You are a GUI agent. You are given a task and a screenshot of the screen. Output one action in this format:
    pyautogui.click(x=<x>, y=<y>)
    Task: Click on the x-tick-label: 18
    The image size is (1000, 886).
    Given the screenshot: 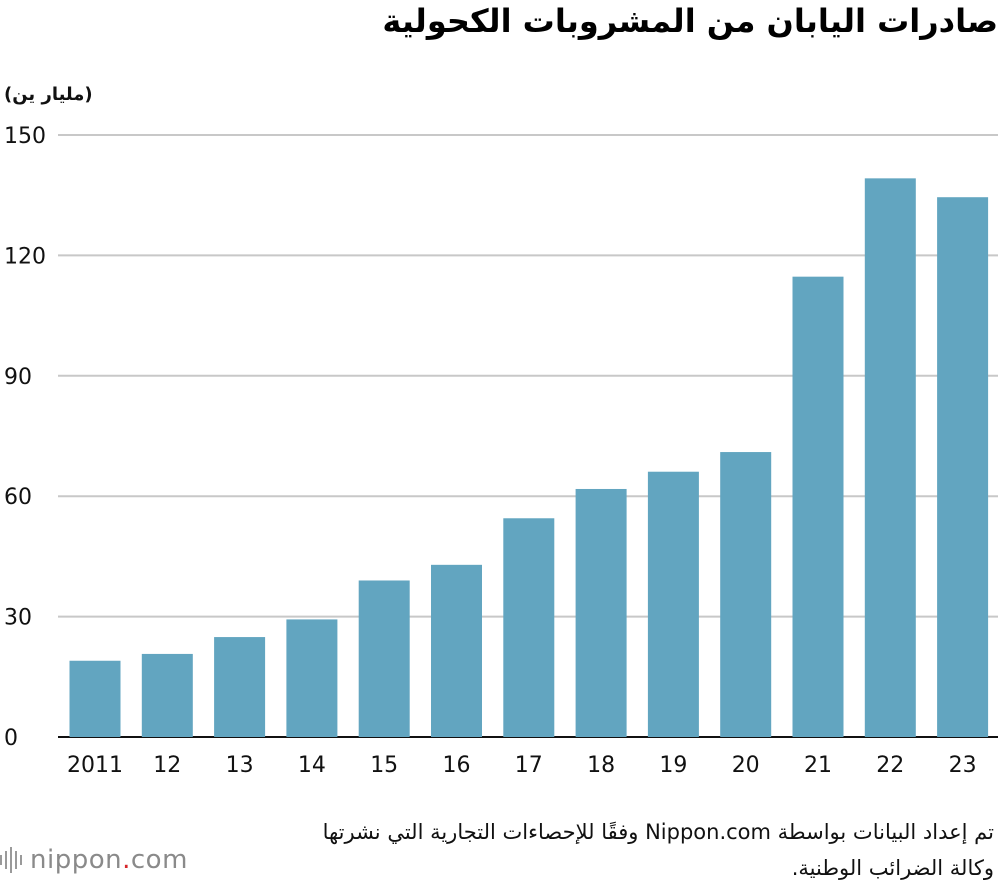 What is the action you would take?
    pyautogui.click(x=601, y=765)
    